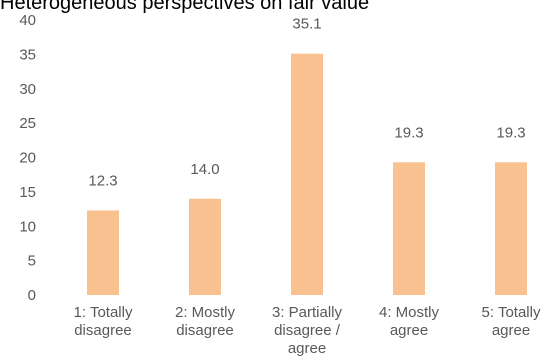  I want to click on y-tick-label: 20, so click(27, 158).